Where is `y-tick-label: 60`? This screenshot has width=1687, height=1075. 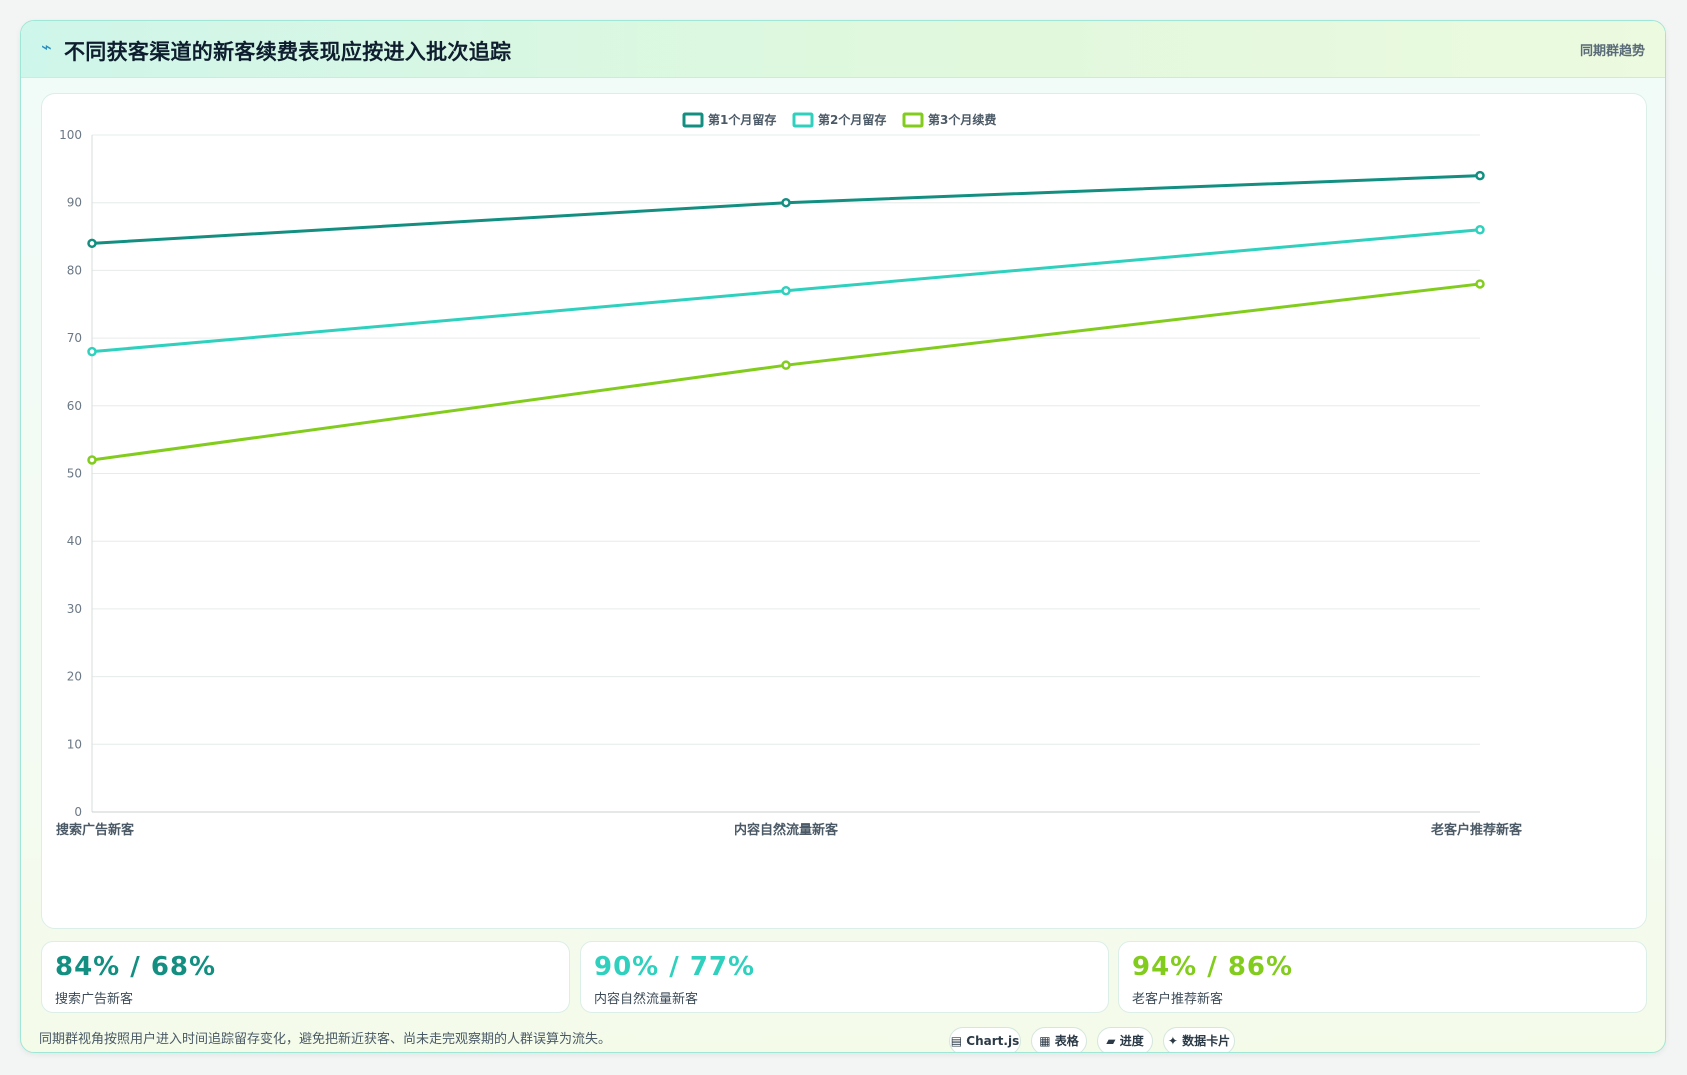
y-tick-label: 60 is located at coordinates (74, 406).